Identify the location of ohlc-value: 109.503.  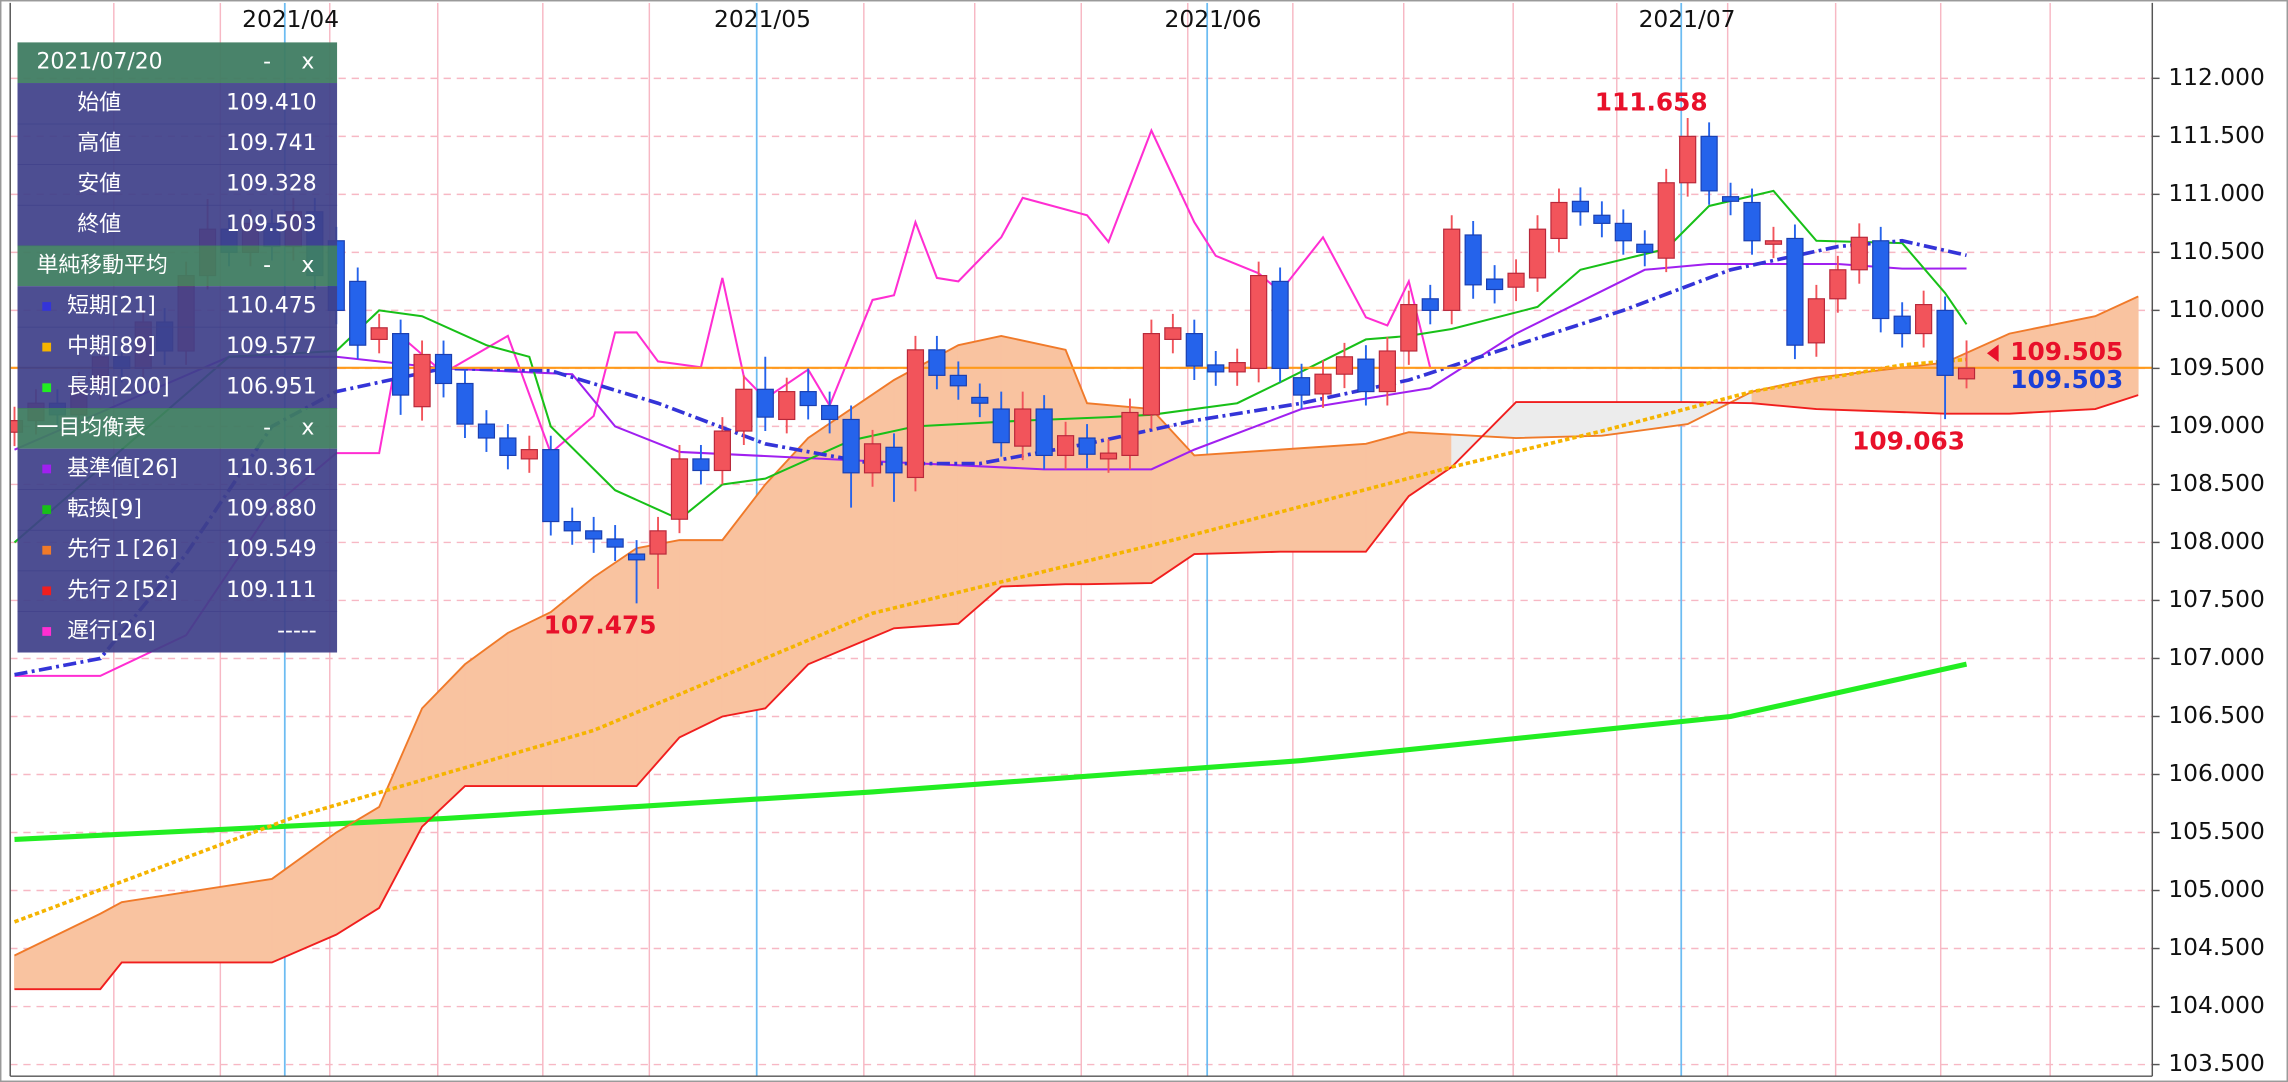
(271, 224).